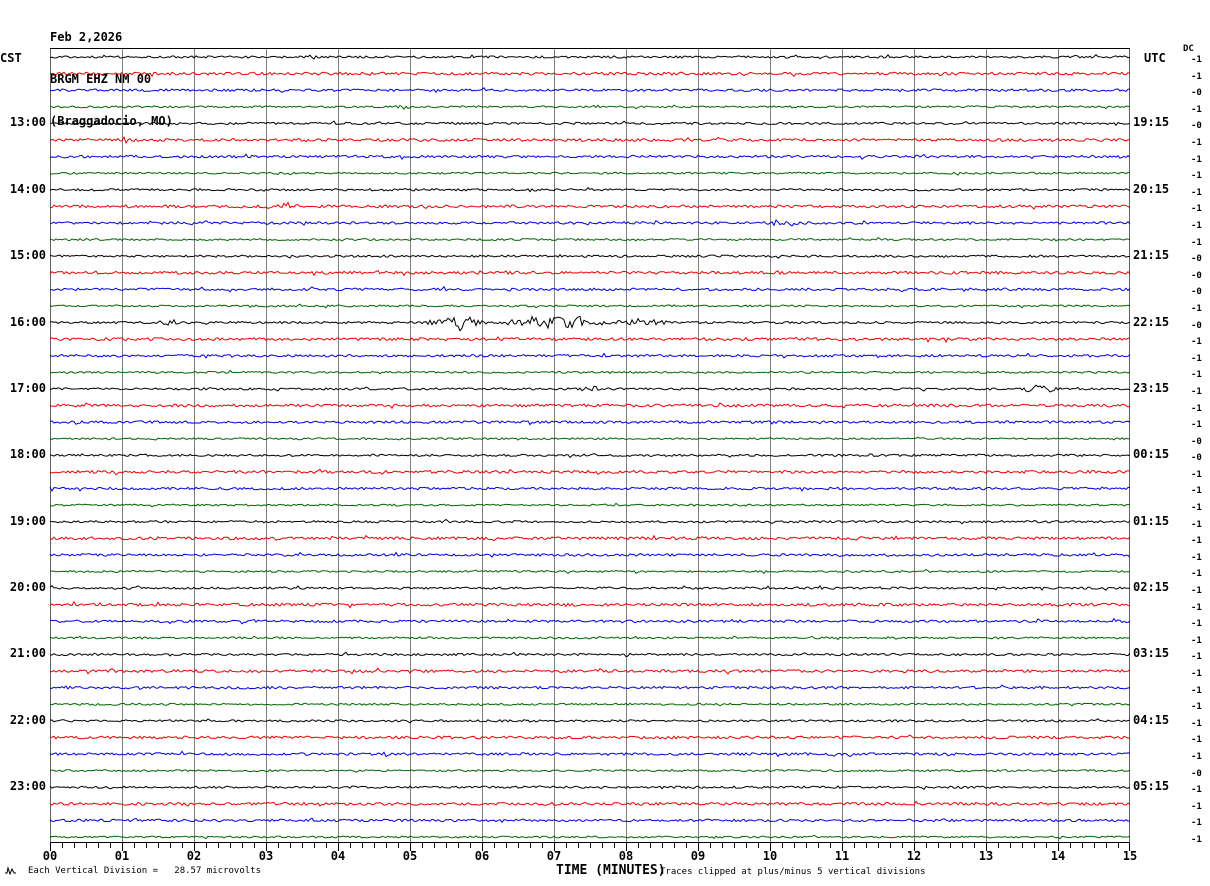  I want to click on trace-wiggle-mark, so click(10, 870).